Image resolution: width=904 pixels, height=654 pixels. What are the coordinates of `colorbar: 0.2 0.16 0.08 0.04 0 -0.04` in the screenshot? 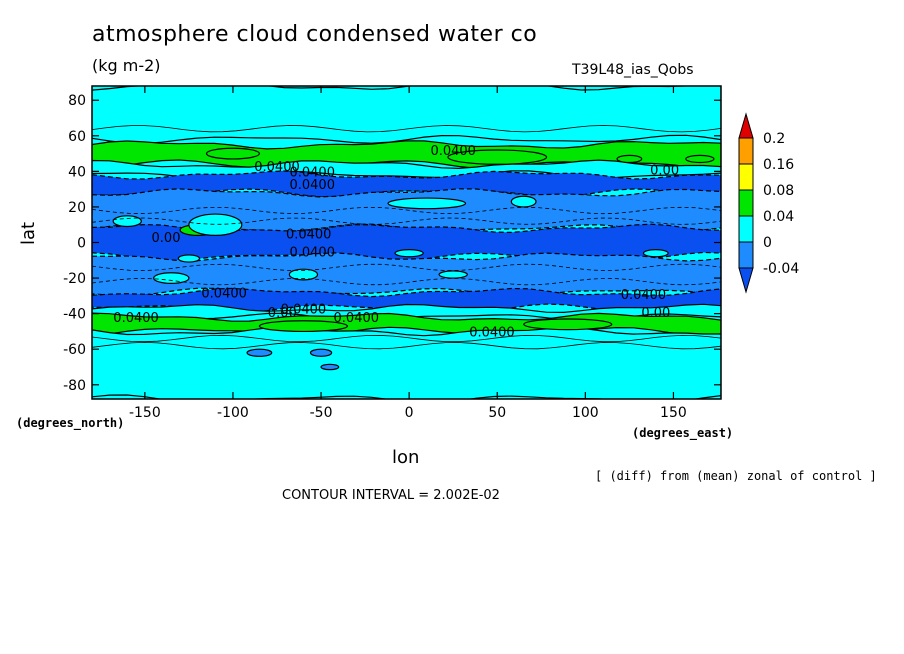 It's located at (768, 203).